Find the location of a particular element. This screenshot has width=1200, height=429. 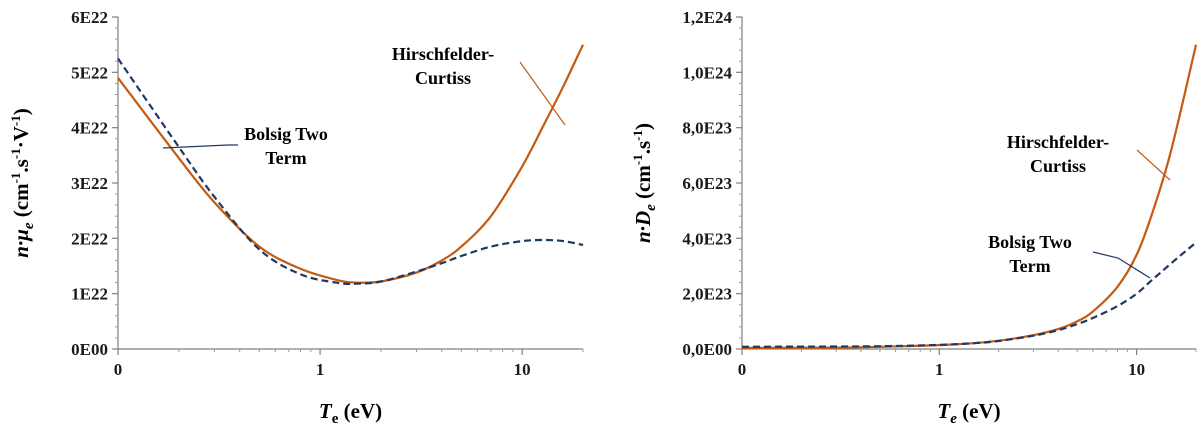

series-line-bolsig-two-term is located at coordinates (969, 294).